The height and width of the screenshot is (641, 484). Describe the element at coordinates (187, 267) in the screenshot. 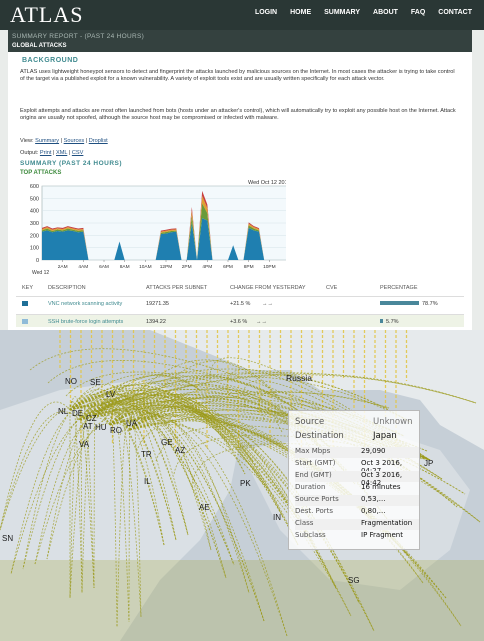

I see `x-tick-label: 2PM` at that location.